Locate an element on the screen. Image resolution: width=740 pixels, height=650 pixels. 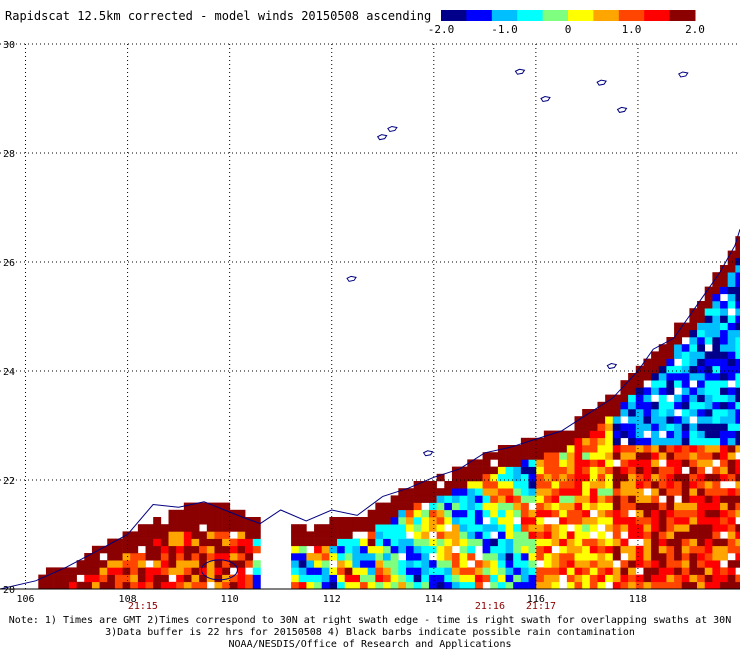
island-outline is located at coordinates (392, 129).